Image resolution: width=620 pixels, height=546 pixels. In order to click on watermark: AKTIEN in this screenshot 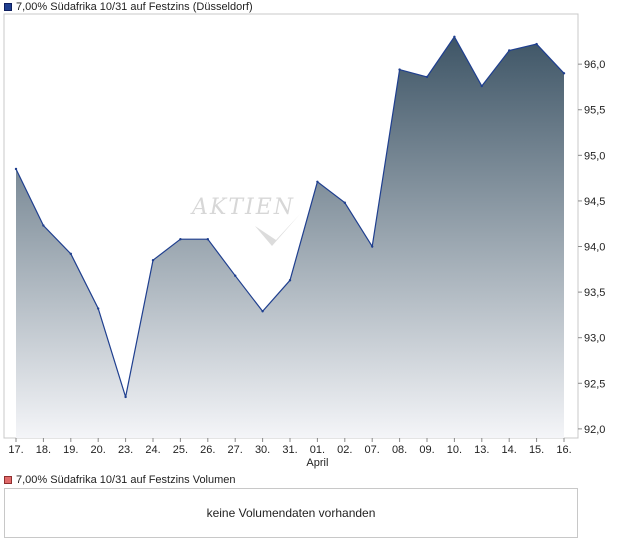, I will do `click(245, 220)`.